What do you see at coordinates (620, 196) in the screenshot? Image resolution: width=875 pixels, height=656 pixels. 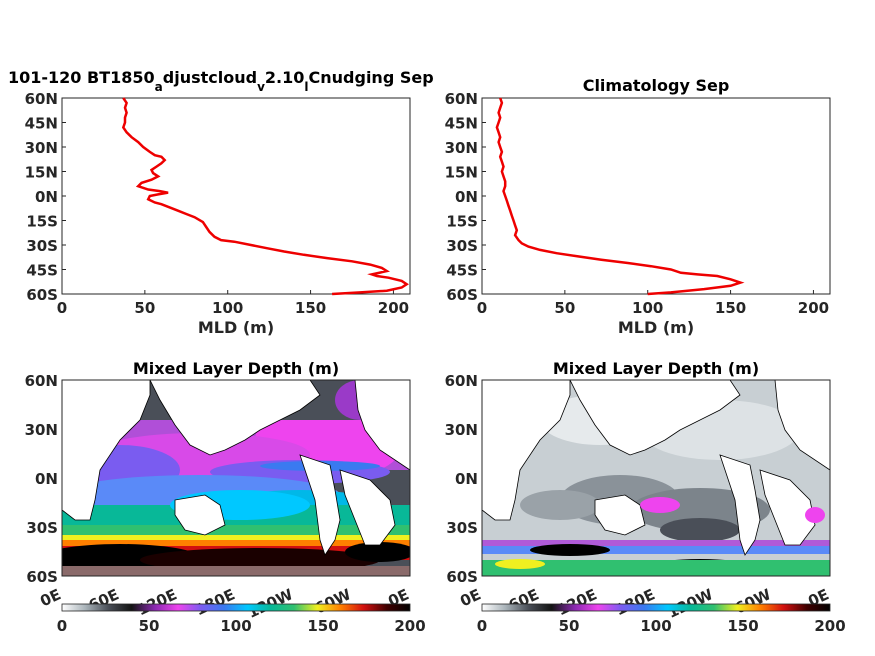 I see `data-line-climatology` at bounding box center [620, 196].